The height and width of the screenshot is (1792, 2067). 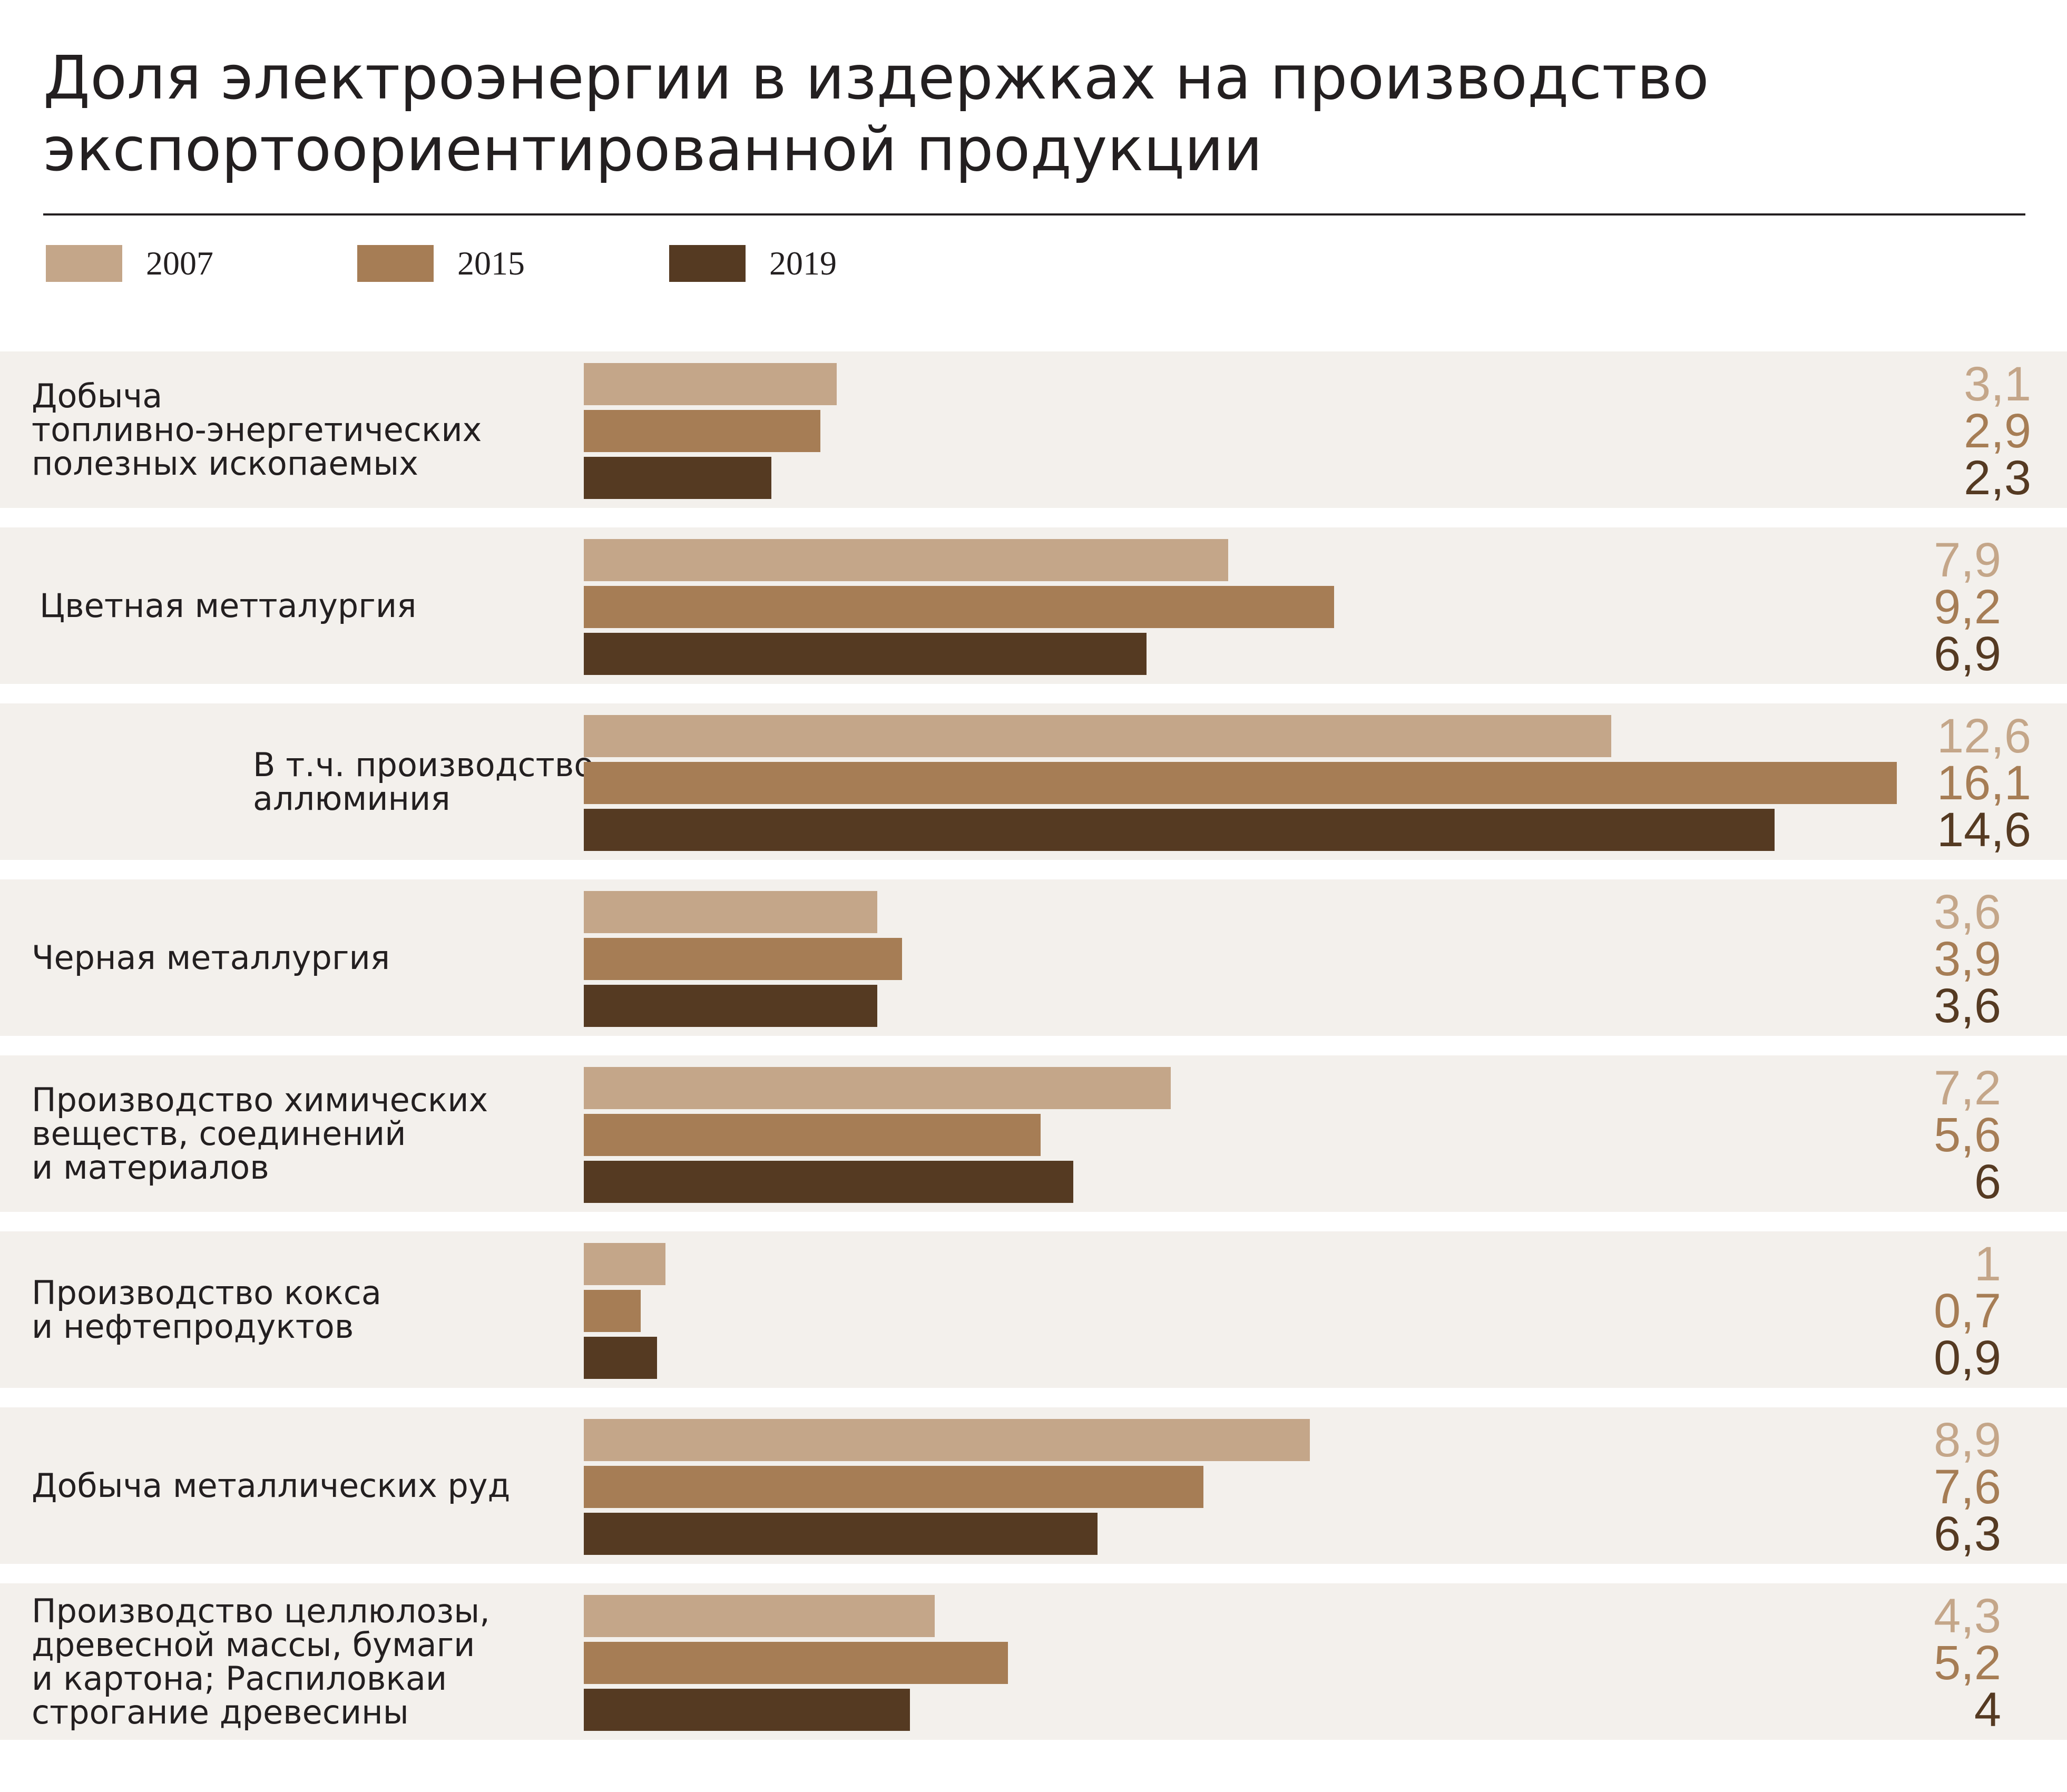 I want to click on legend-swatch-2007, so click(x=84, y=263).